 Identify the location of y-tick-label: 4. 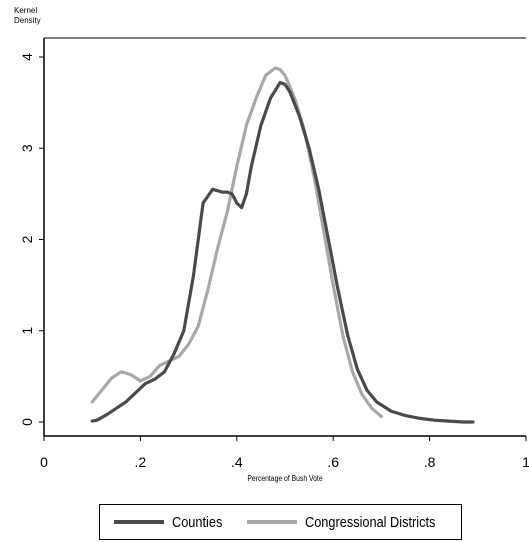
(27, 57).